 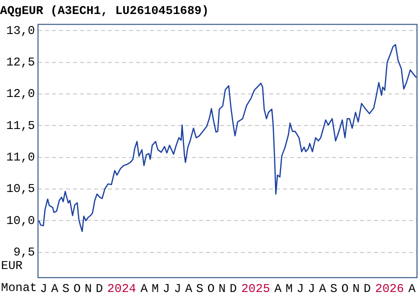 I want to click on y-tick-label: 12,5, so click(x=20, y=63).